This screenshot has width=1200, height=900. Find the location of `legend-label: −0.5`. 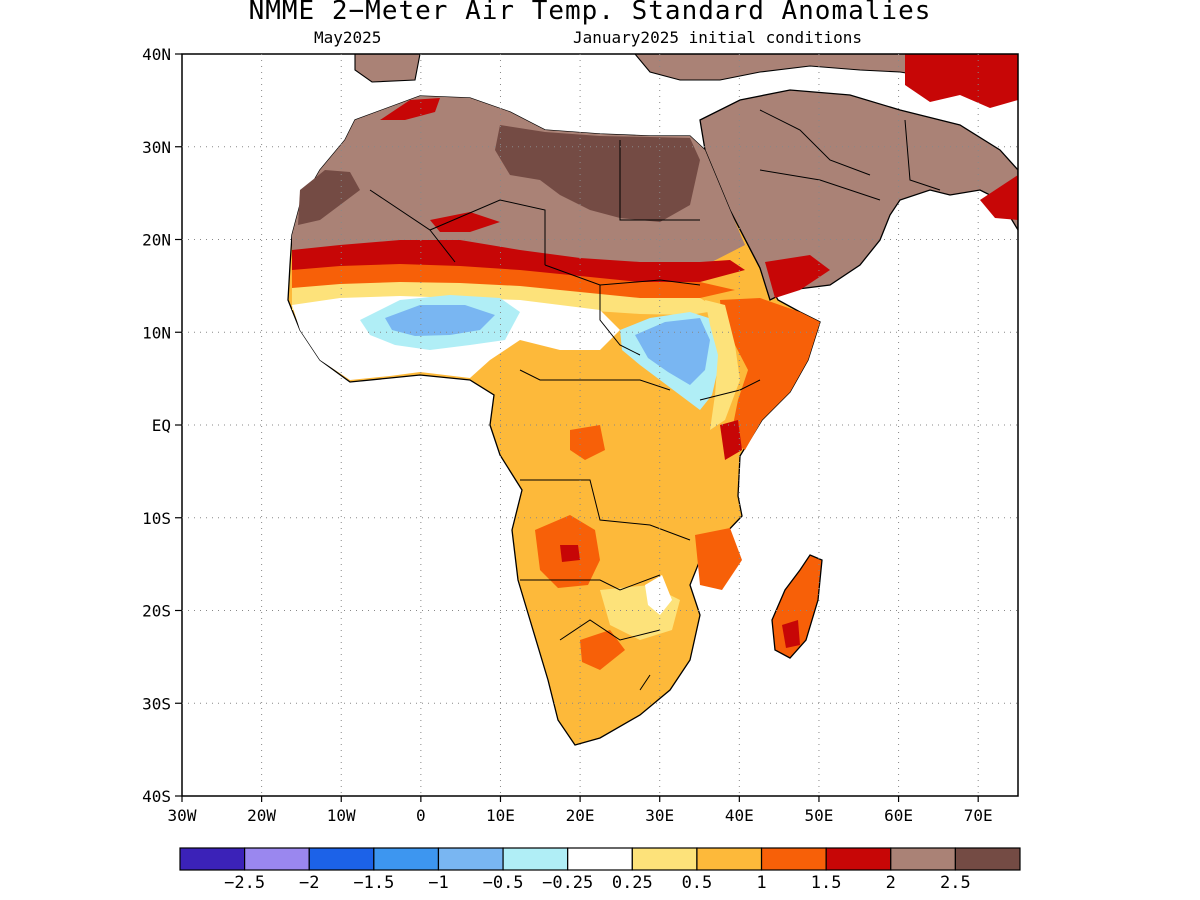

legend-label: −0.5 is located at coordinates (503, 883).